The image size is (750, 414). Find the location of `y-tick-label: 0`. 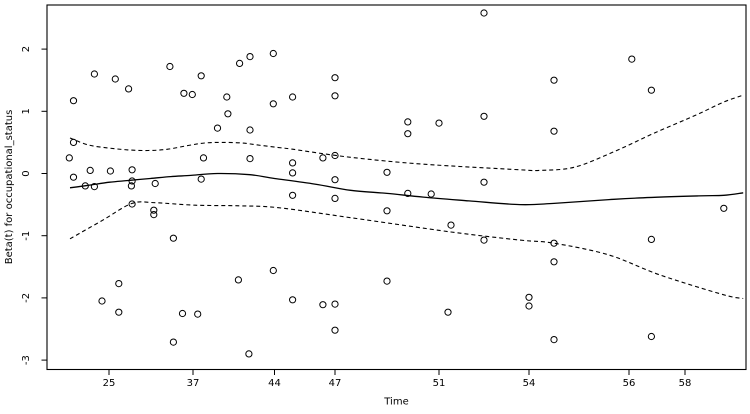

y-tick-label: 0 is located at coordinates (26, 173).